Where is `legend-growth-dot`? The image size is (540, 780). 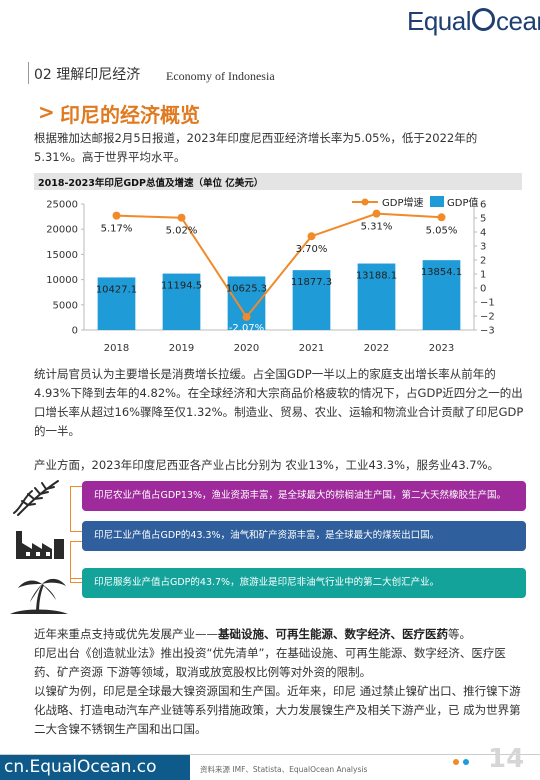
legend-growth-dot is located at coordinates (365, 202).